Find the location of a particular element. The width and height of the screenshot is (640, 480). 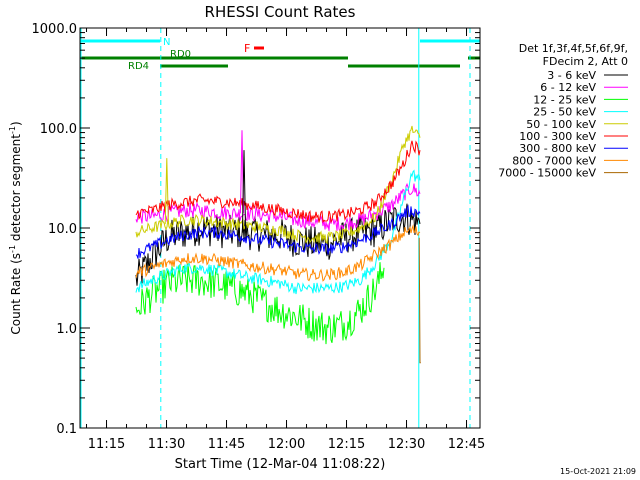

legend-entry: 300 - 800 keV is located at coordinates (557, 148).